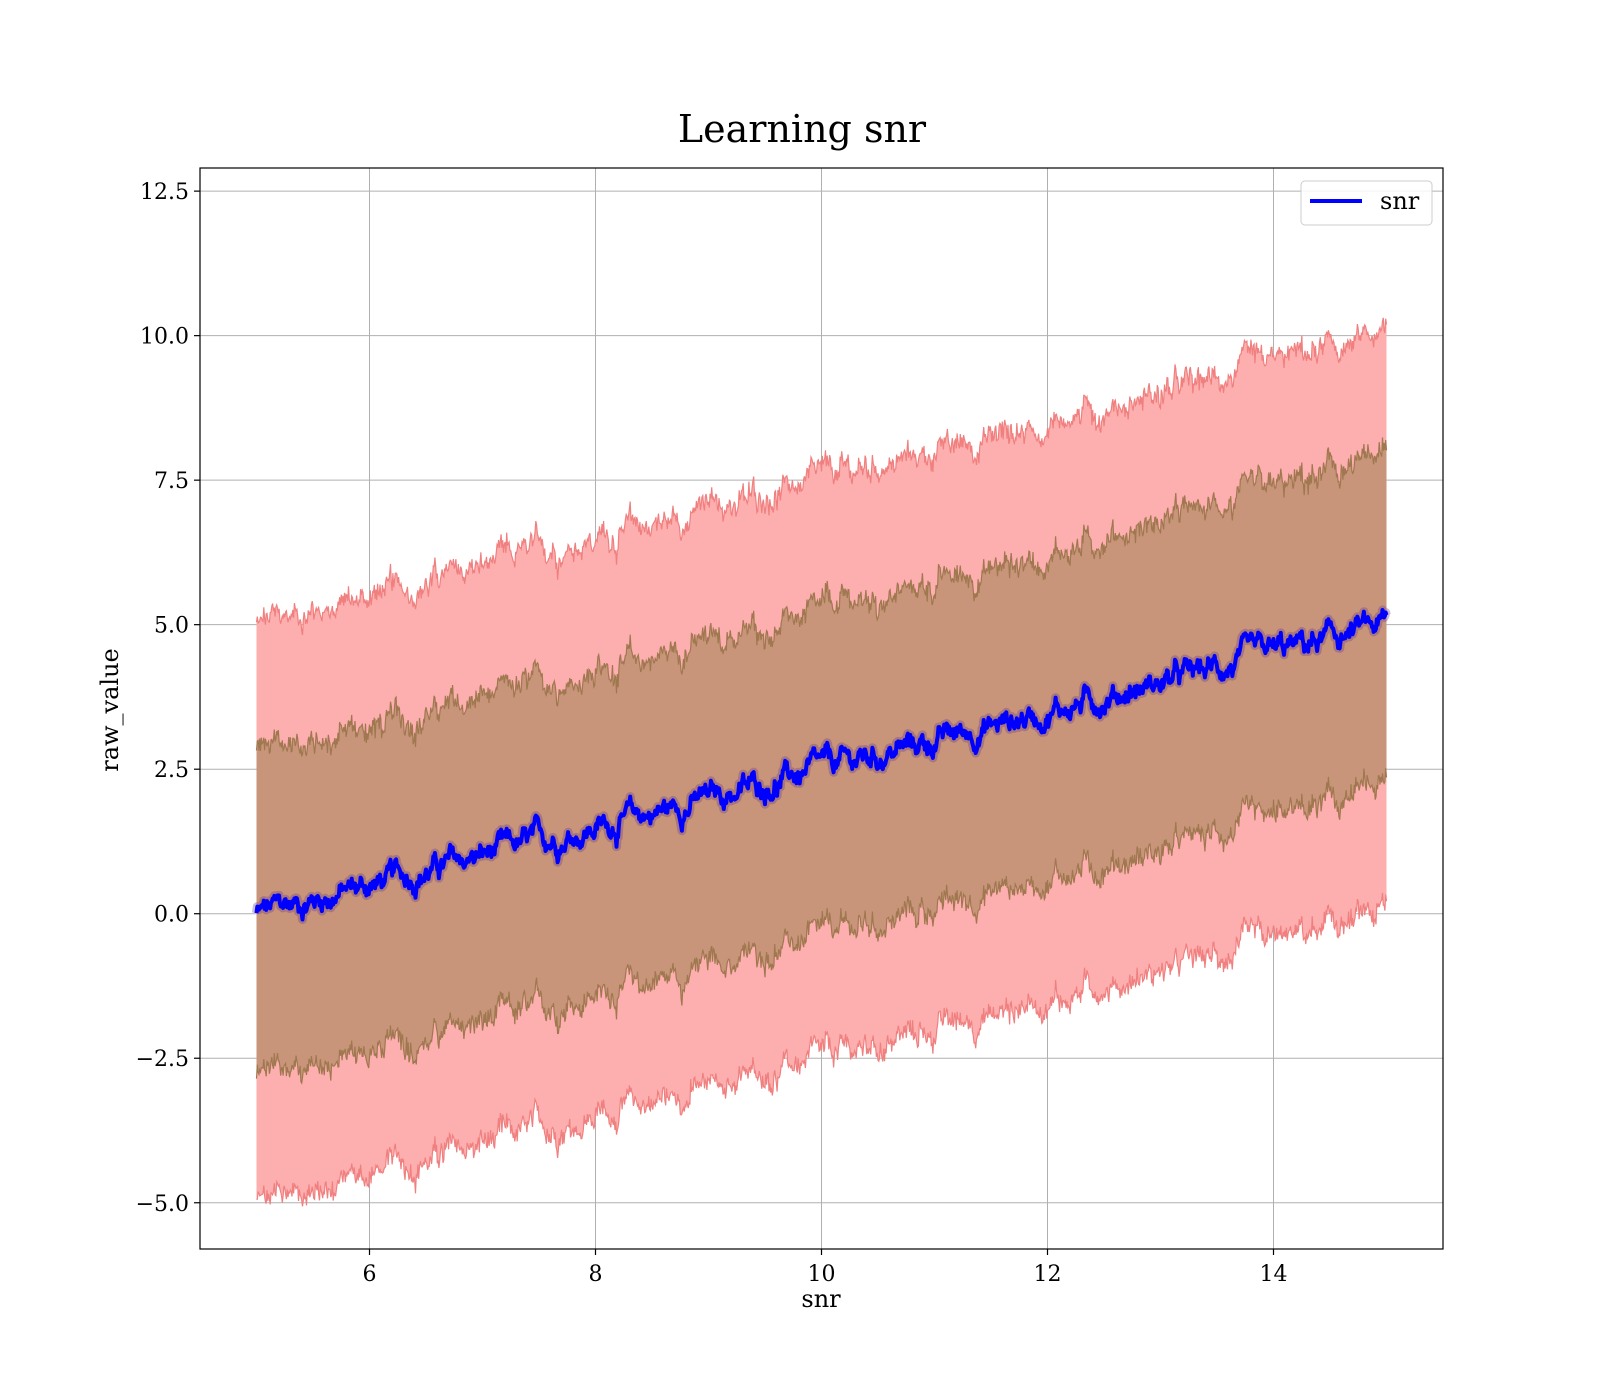 The image size is (1600, 1400). Describe the element at coordinates (164, 337) in the screenshot. I see `y-tick-label: 10.0` at that location.